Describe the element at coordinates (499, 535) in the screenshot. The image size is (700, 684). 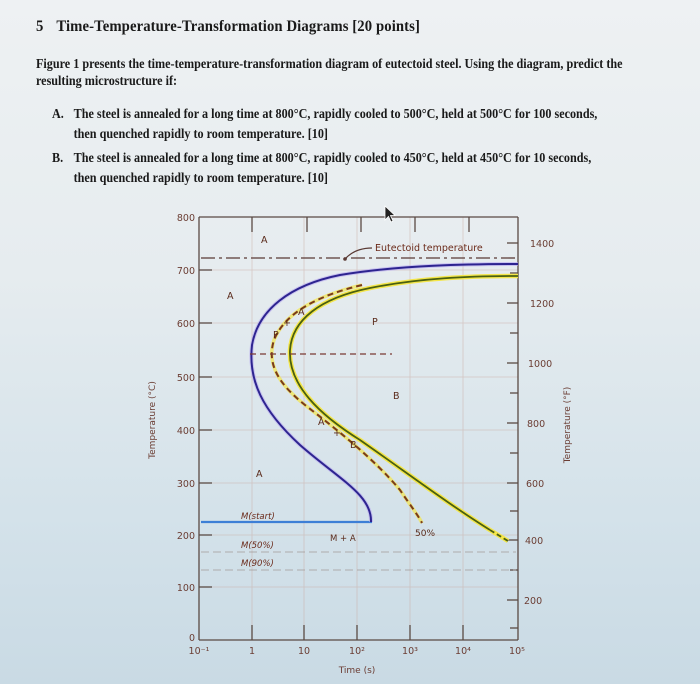
I see `finish-curve-end` at that location.